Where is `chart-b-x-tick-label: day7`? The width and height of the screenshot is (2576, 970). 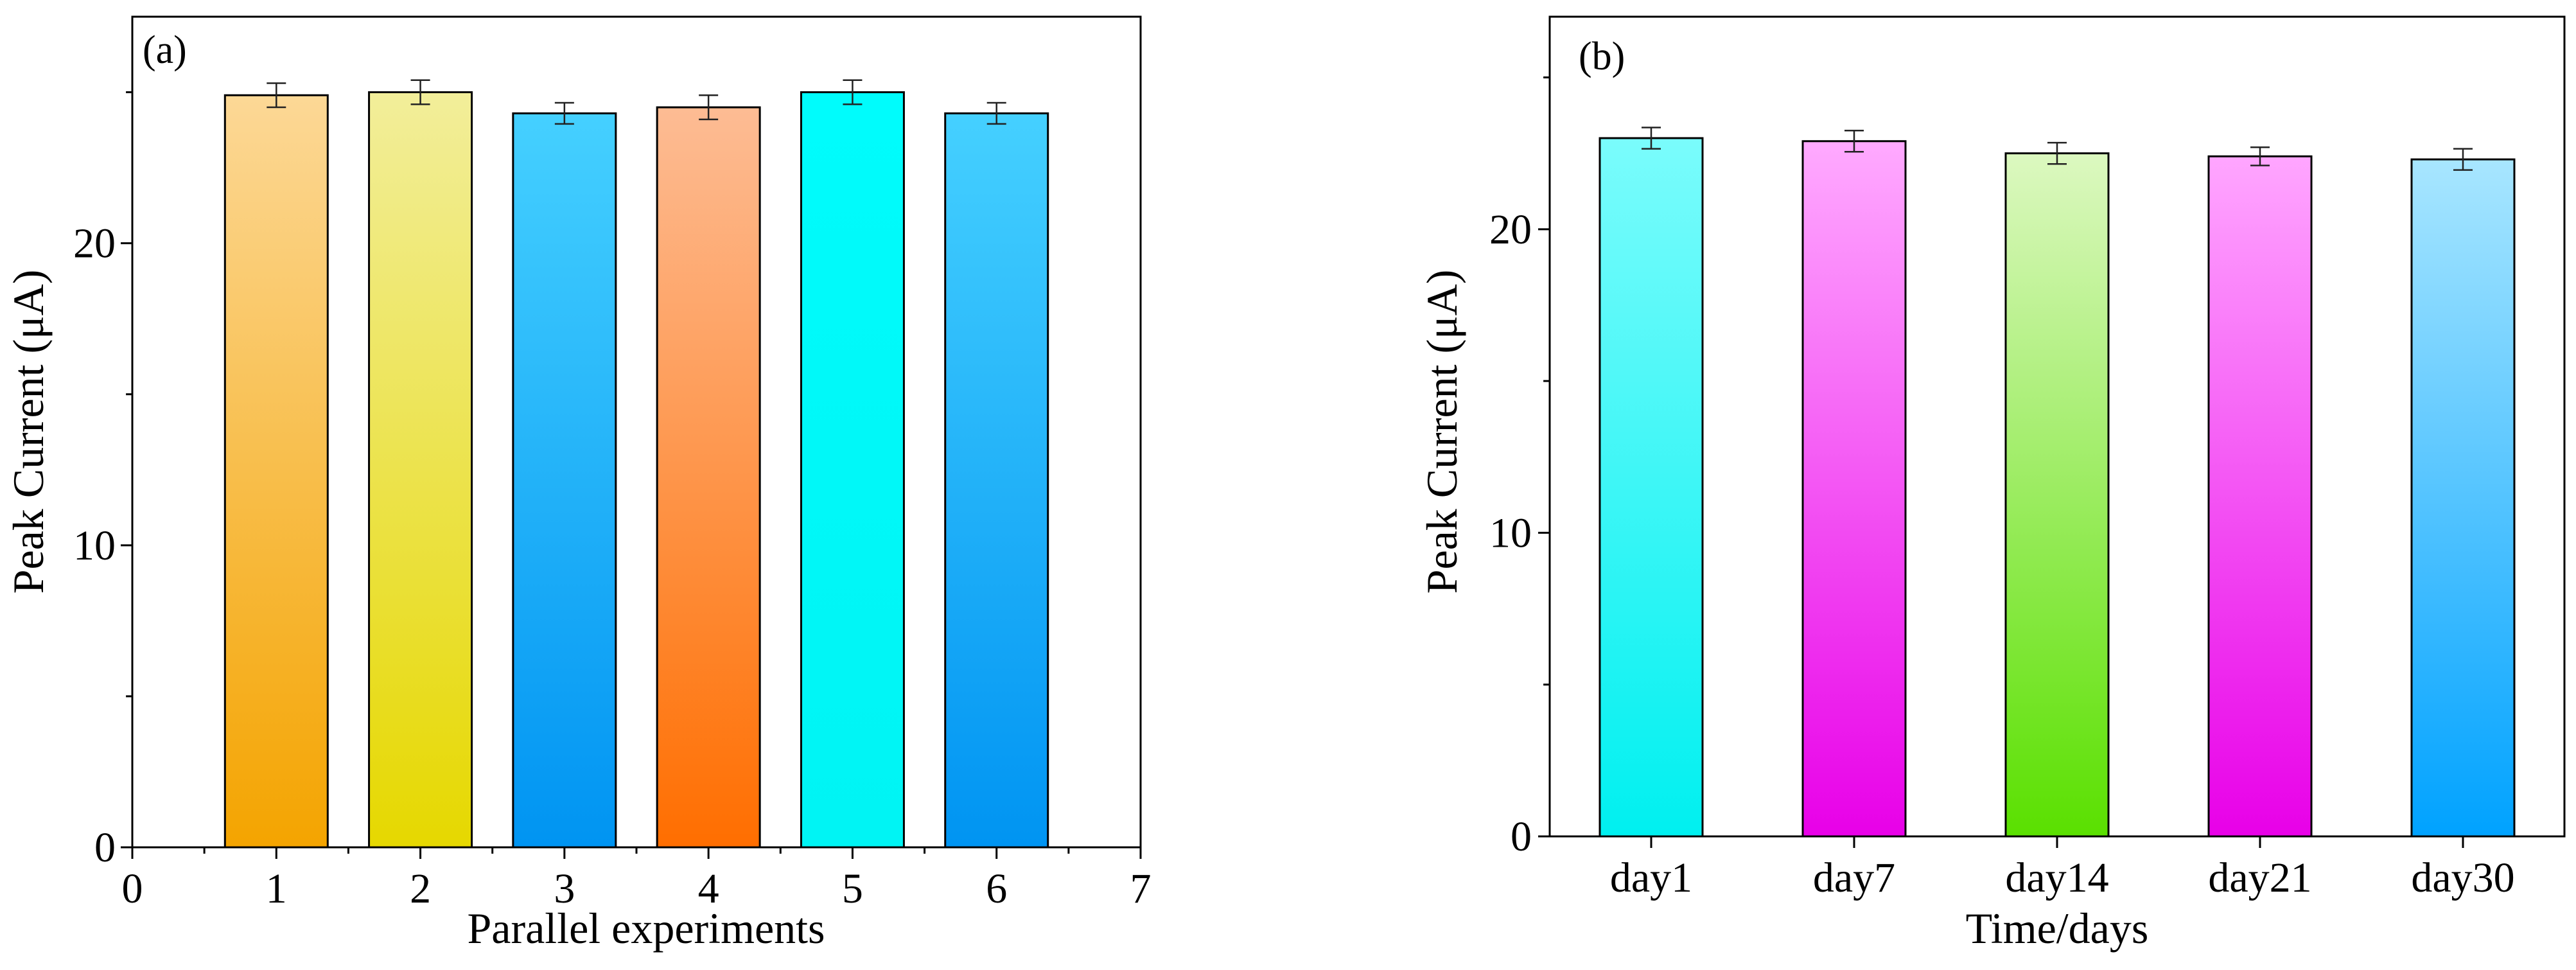 chart-b-x-tick-label: day7 is located at coordinates (1854, 877).